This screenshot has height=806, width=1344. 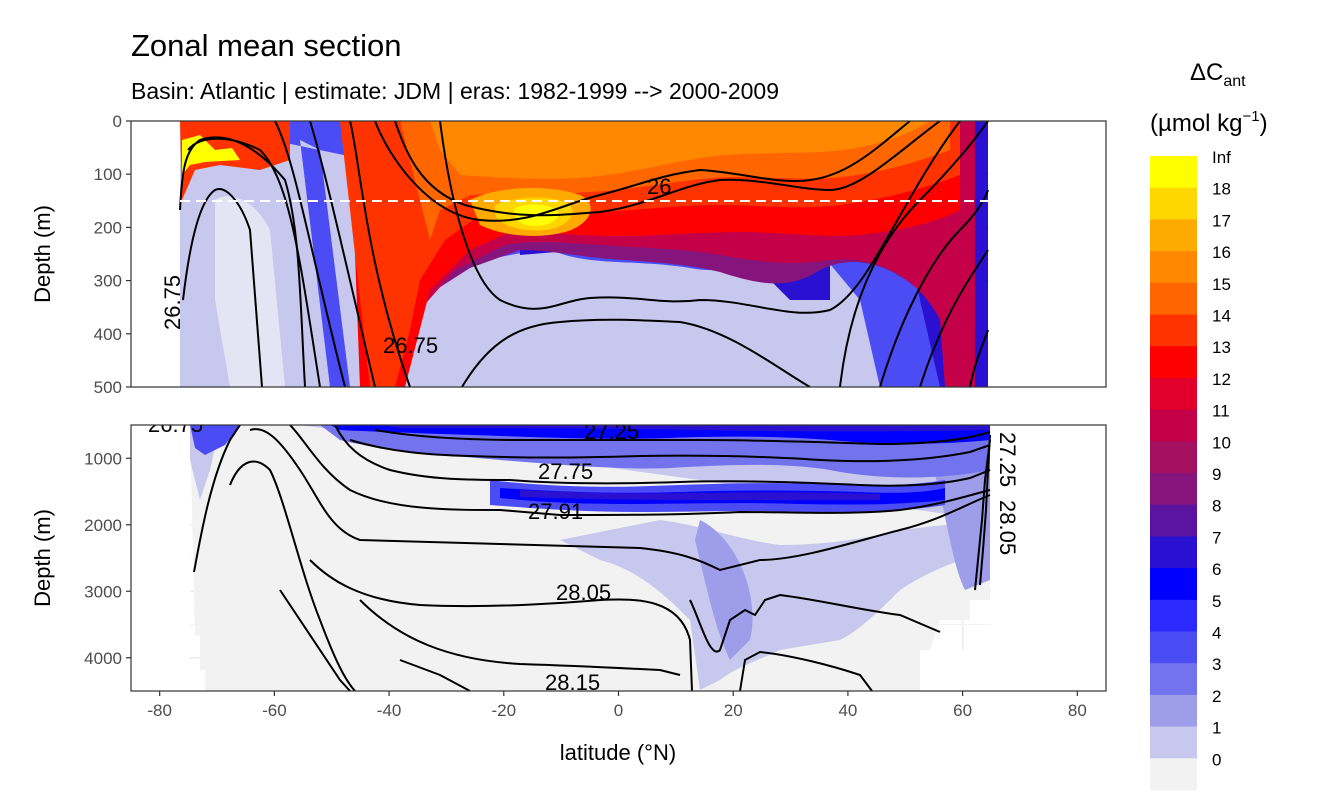 I want to click on y-tick-label: 0, so click(x=117, y=121).